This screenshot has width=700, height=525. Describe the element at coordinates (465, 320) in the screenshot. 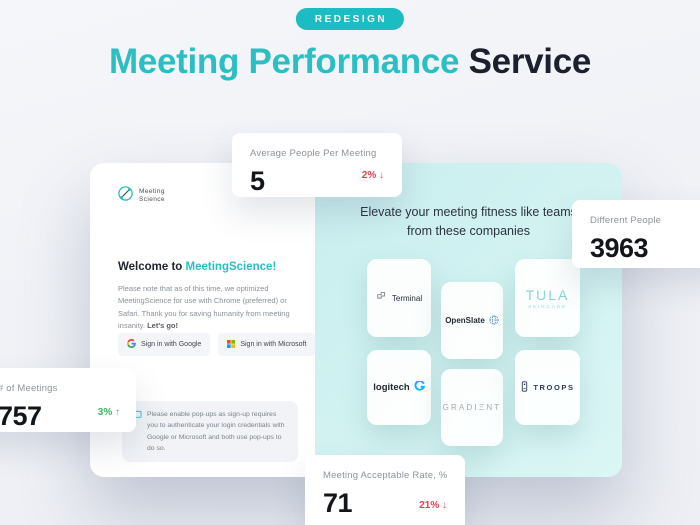

I see `openslate-label: OpenSlate` at that location.